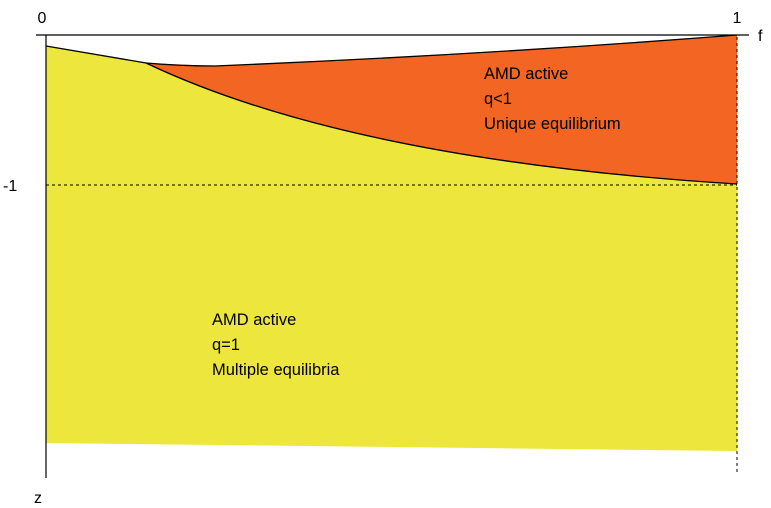 This screenshot has height=508, width=771. What do you see at coordinates (38, 498) in the screenshot?
I see `z-axis-label: z` at bounding box center [38, 498].